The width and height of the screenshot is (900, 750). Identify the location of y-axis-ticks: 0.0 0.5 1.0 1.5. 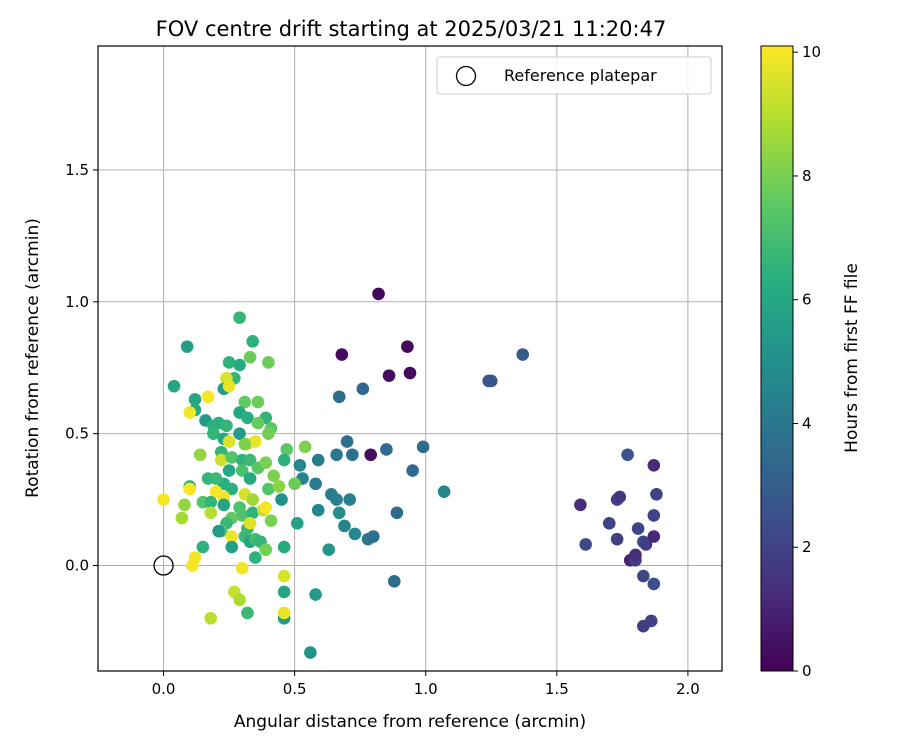
(81, 368).